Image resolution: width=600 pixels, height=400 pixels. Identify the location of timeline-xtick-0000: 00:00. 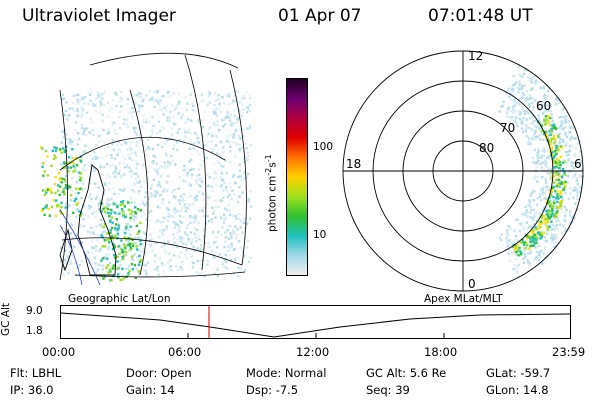
(59, 352).